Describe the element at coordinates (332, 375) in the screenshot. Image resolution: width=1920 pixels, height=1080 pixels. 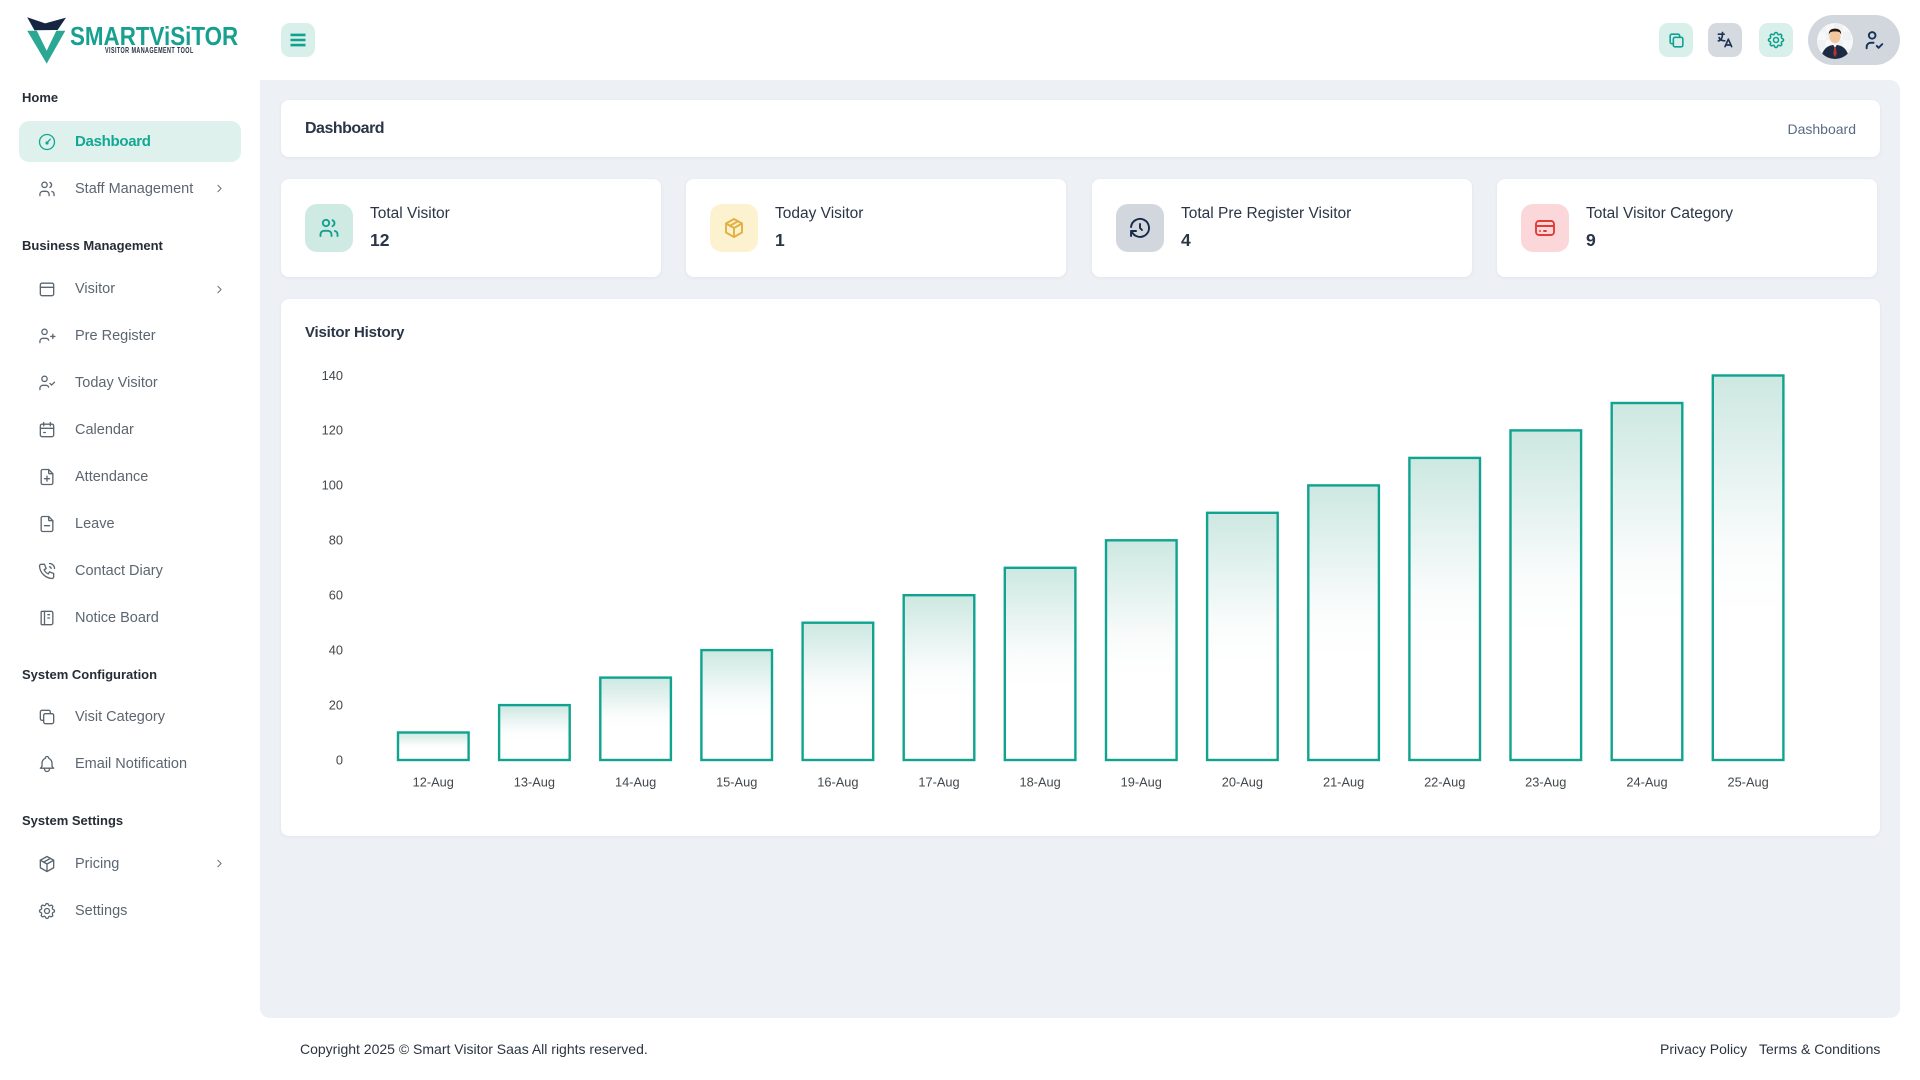
I see `svg-text: 140` at that location.